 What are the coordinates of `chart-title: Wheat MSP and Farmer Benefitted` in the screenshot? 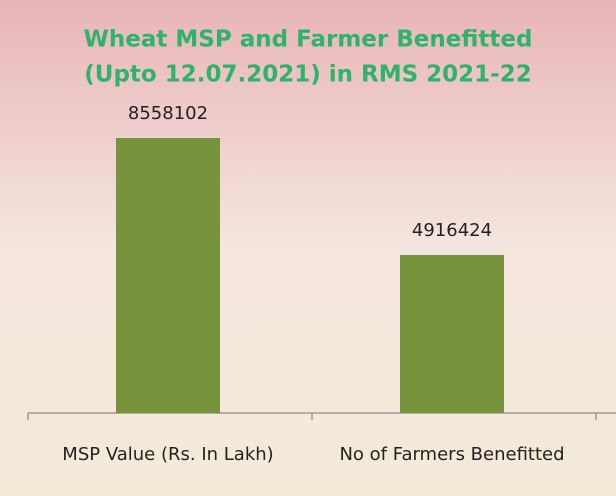 It's located at (308, 40).